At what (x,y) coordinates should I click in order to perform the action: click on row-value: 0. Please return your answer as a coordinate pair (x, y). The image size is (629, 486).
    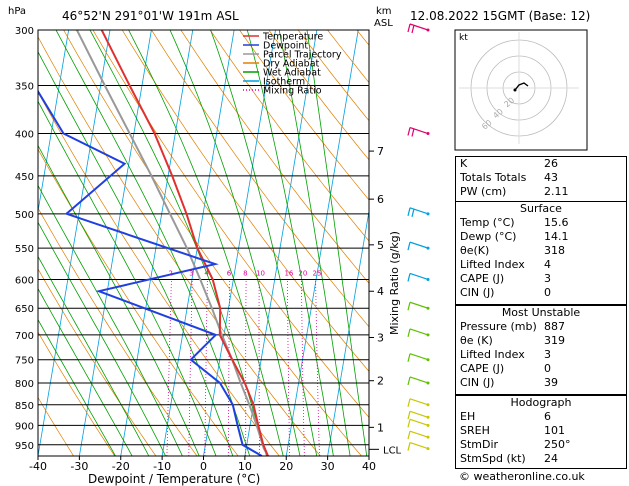
    Looking at the image, I should click on (547, 292).